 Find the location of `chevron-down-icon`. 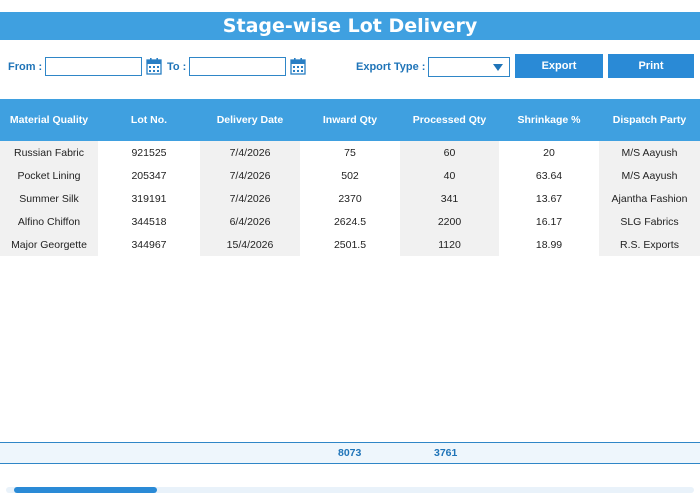

chevron-down-icon is located at coordinates (498, 67).